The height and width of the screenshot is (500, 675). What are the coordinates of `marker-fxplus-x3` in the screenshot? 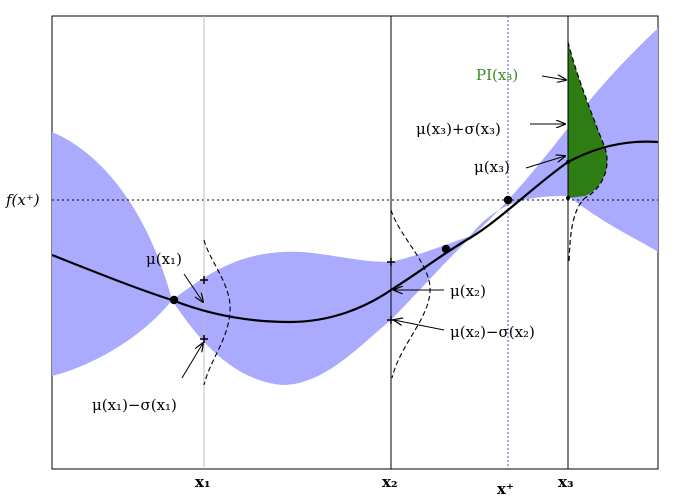 It's located at (568, 198).